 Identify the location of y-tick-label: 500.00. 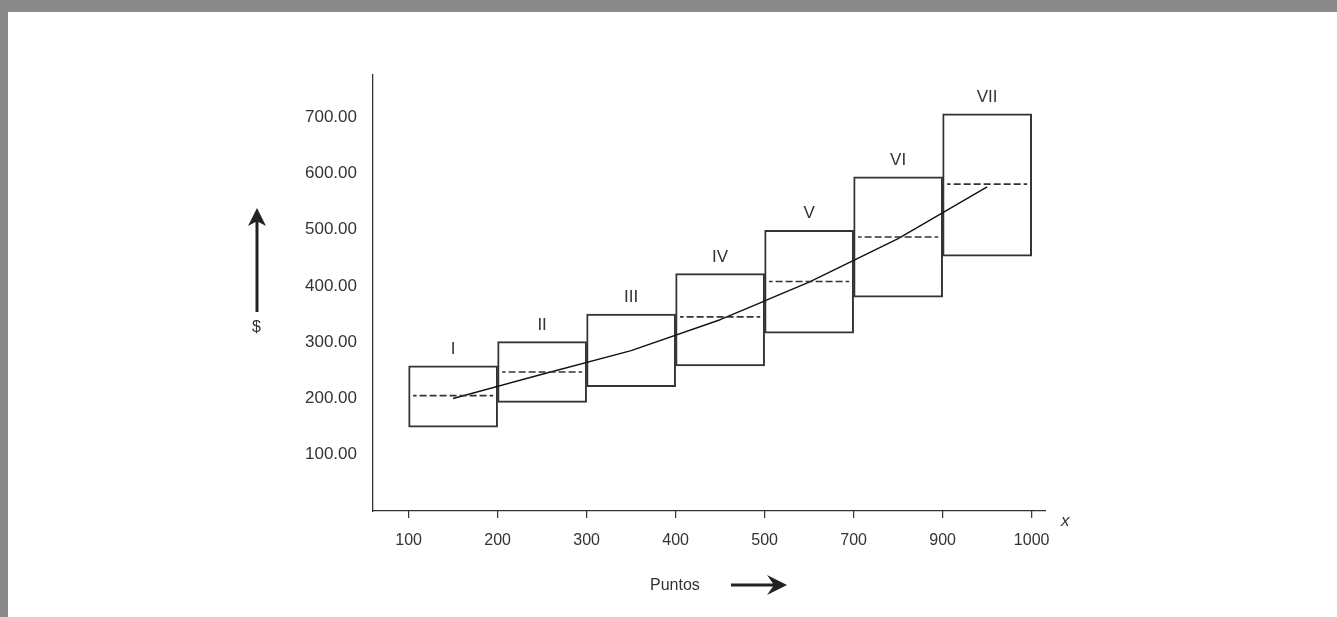
(331, 229).